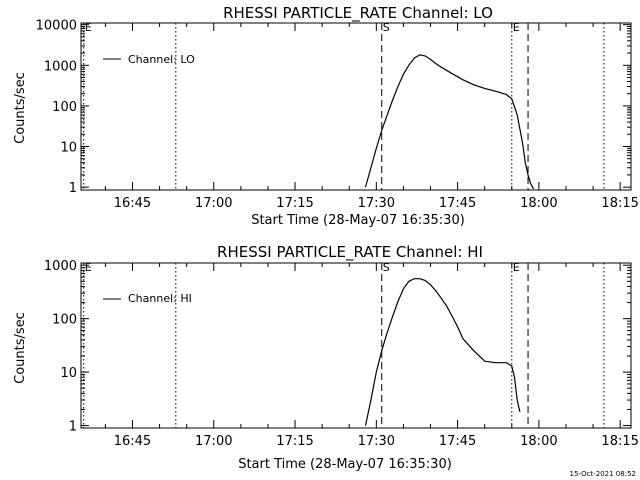  Describe the element at coordinates (56, 26) in the screenshot. I see `y-tick-label: 10000` at that location.